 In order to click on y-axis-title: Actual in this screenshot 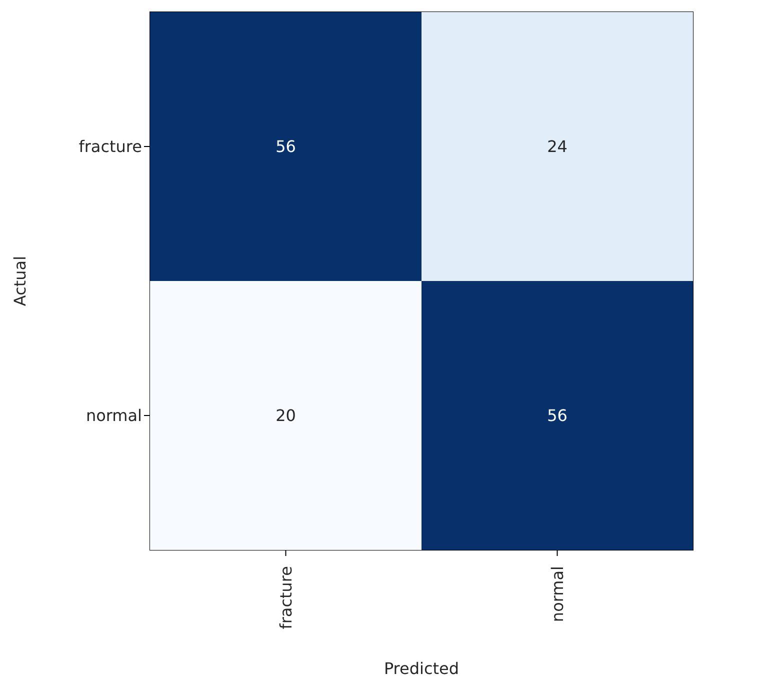, I will do `click(20, 281)`.